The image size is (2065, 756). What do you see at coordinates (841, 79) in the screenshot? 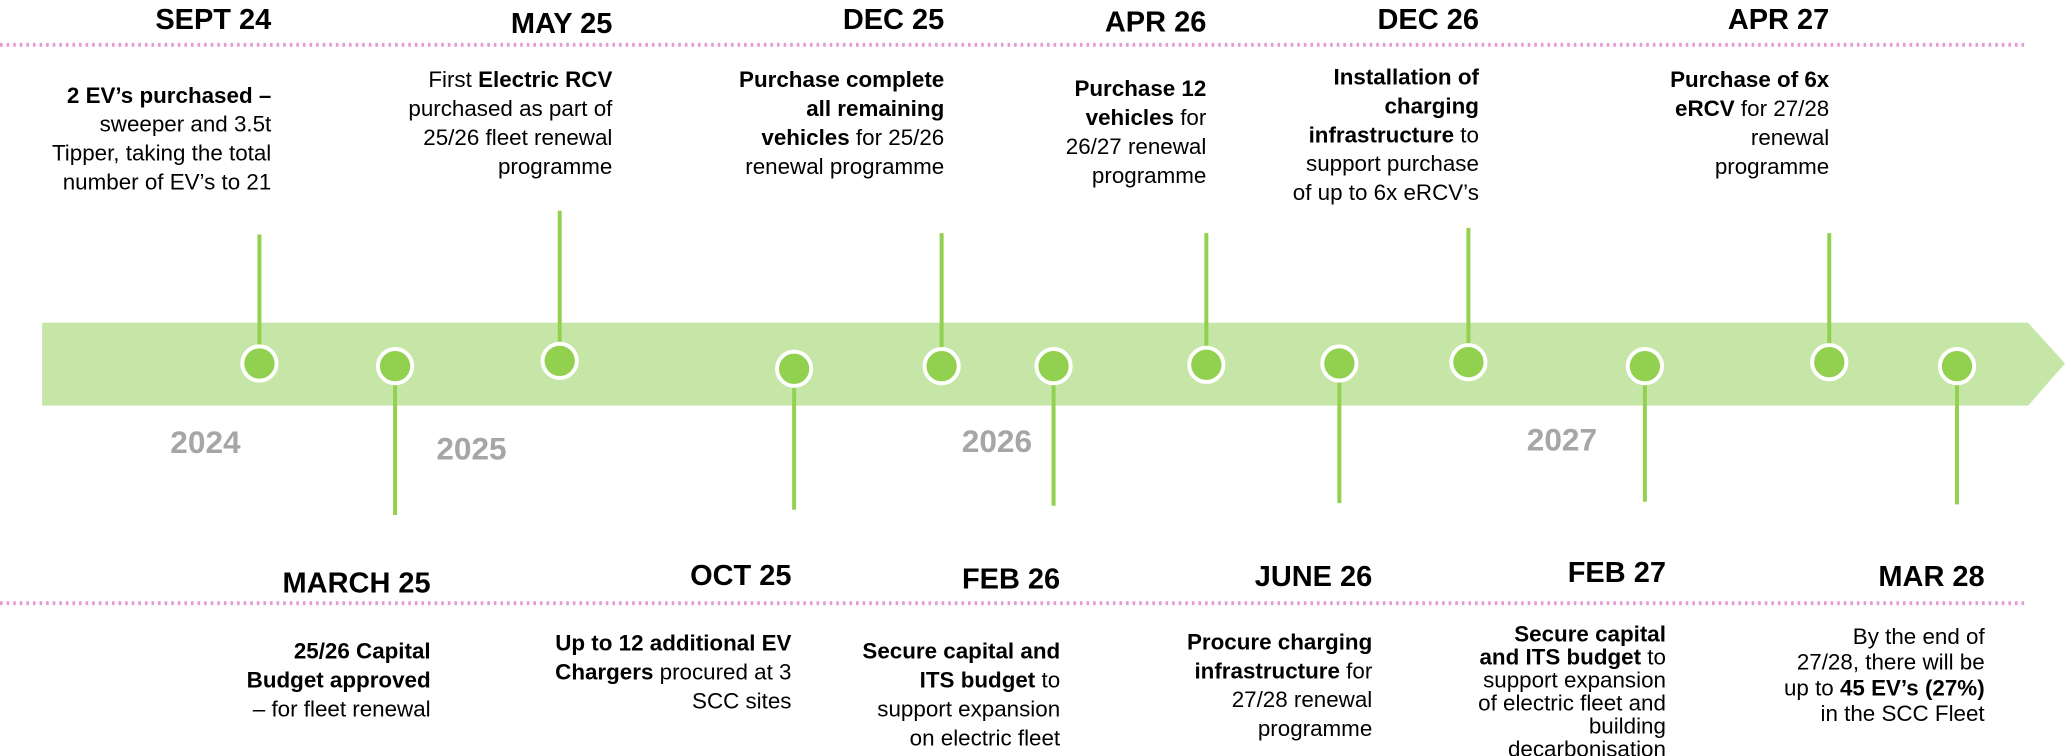
I see `milestone-text-line: Purchase complete` at bounding box center [841, 79].